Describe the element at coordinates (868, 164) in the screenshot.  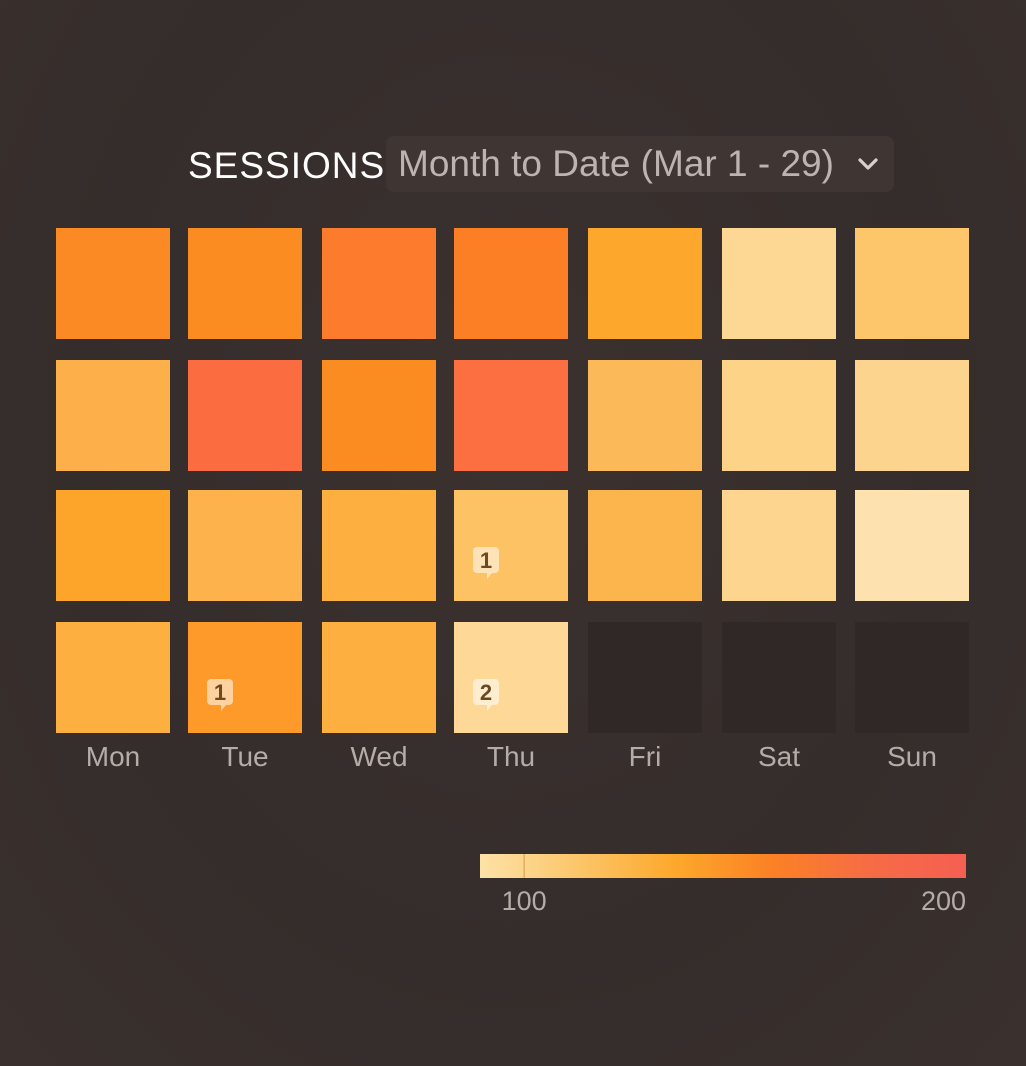
I see `chevron-down-icon` at that location.